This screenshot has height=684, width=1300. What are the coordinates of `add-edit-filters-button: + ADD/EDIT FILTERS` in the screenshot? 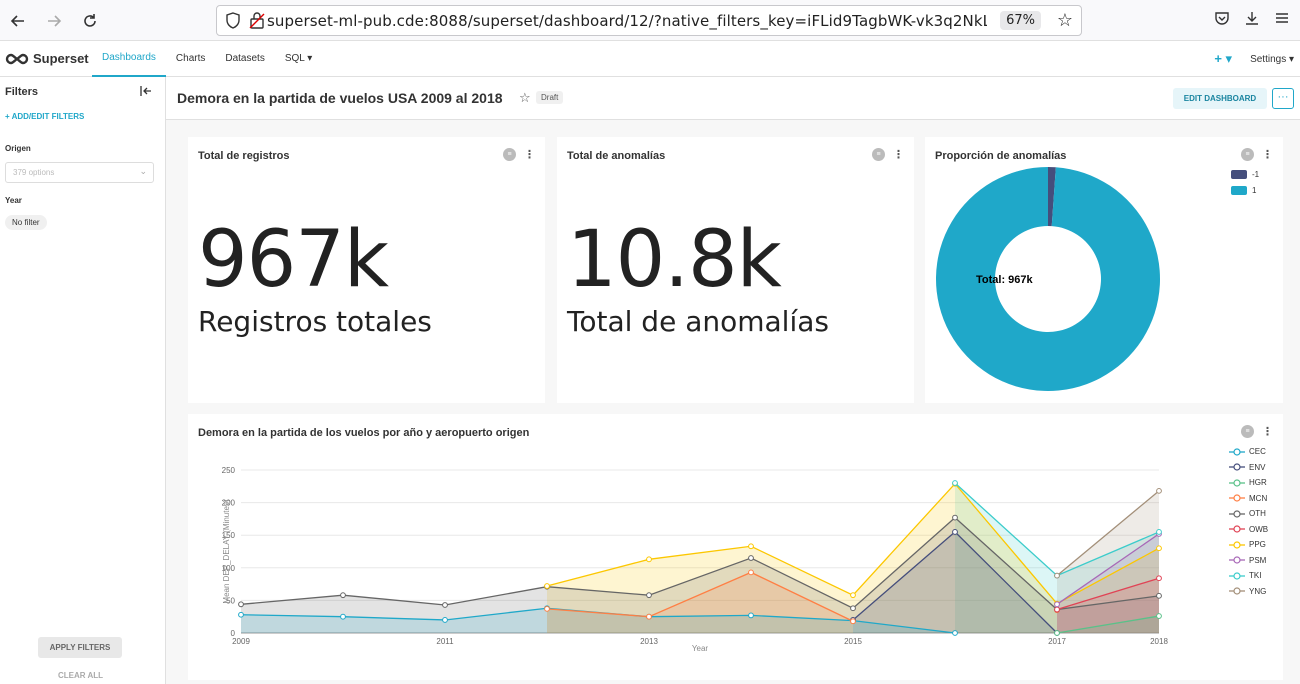 It's located at (45, 116).